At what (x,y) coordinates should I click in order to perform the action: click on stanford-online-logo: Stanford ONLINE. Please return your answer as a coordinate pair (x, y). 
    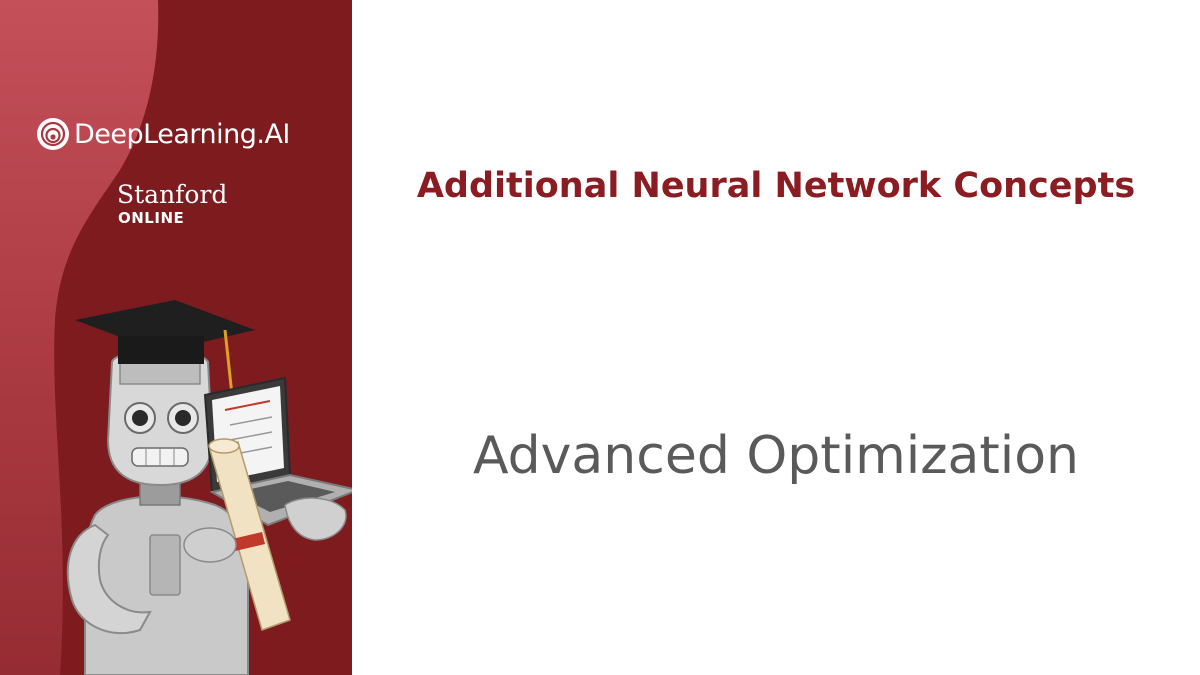
    Looking at the image, I should click on (172, 203).